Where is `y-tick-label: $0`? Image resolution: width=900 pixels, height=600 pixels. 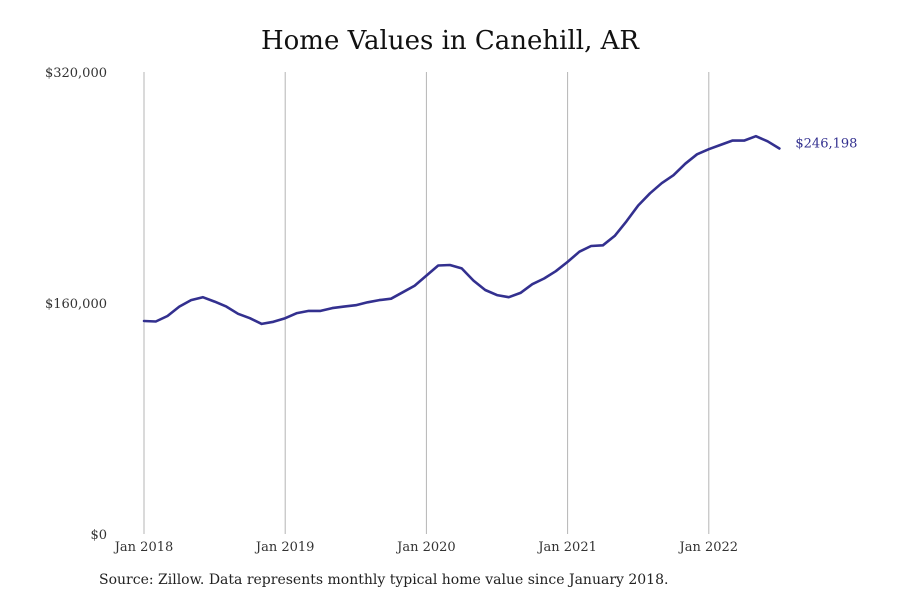 y-tick-label: $0 is located at coordinates (98, 535).